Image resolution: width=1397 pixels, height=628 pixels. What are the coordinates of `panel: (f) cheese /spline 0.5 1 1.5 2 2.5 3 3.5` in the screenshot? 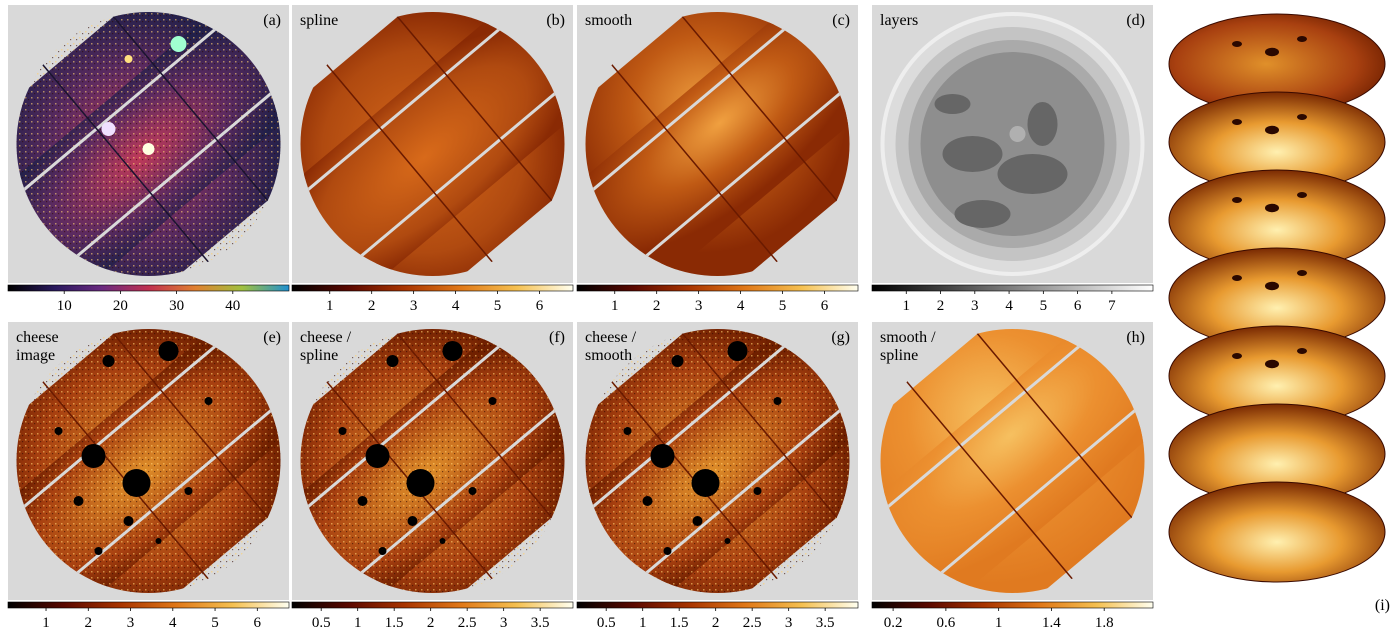 It's located at (432, 475).